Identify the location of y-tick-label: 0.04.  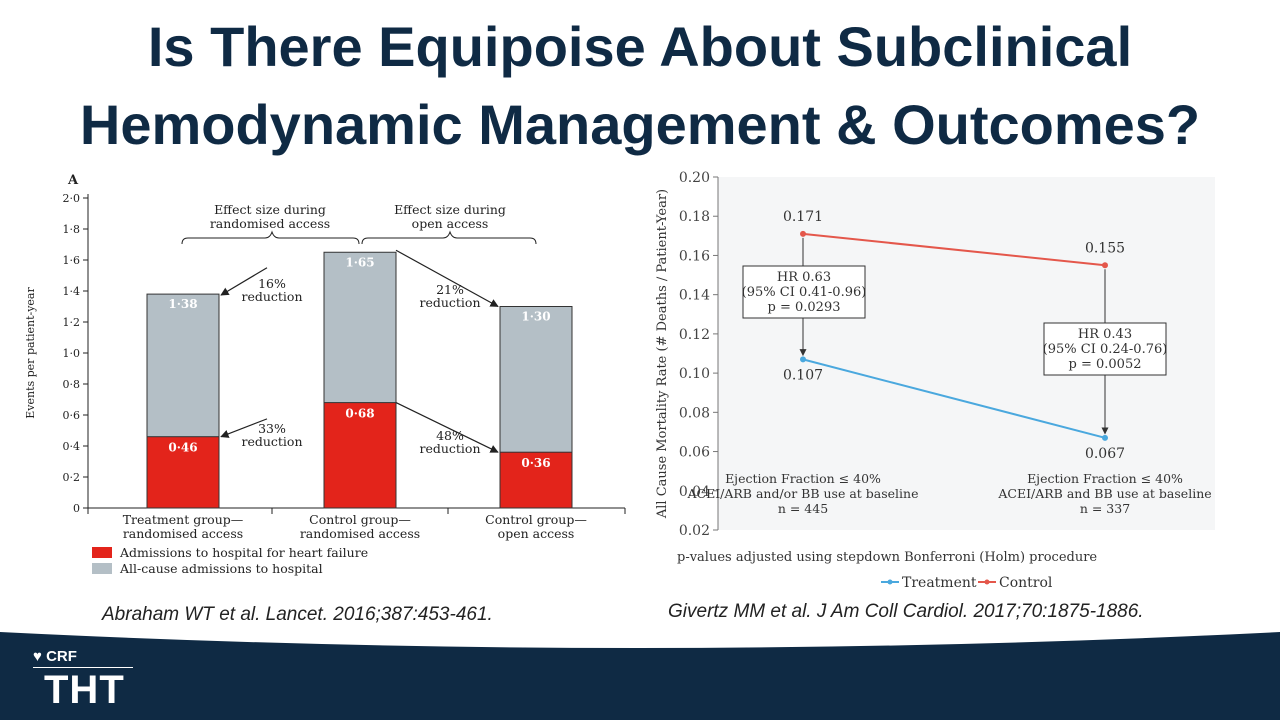
(694, 492).